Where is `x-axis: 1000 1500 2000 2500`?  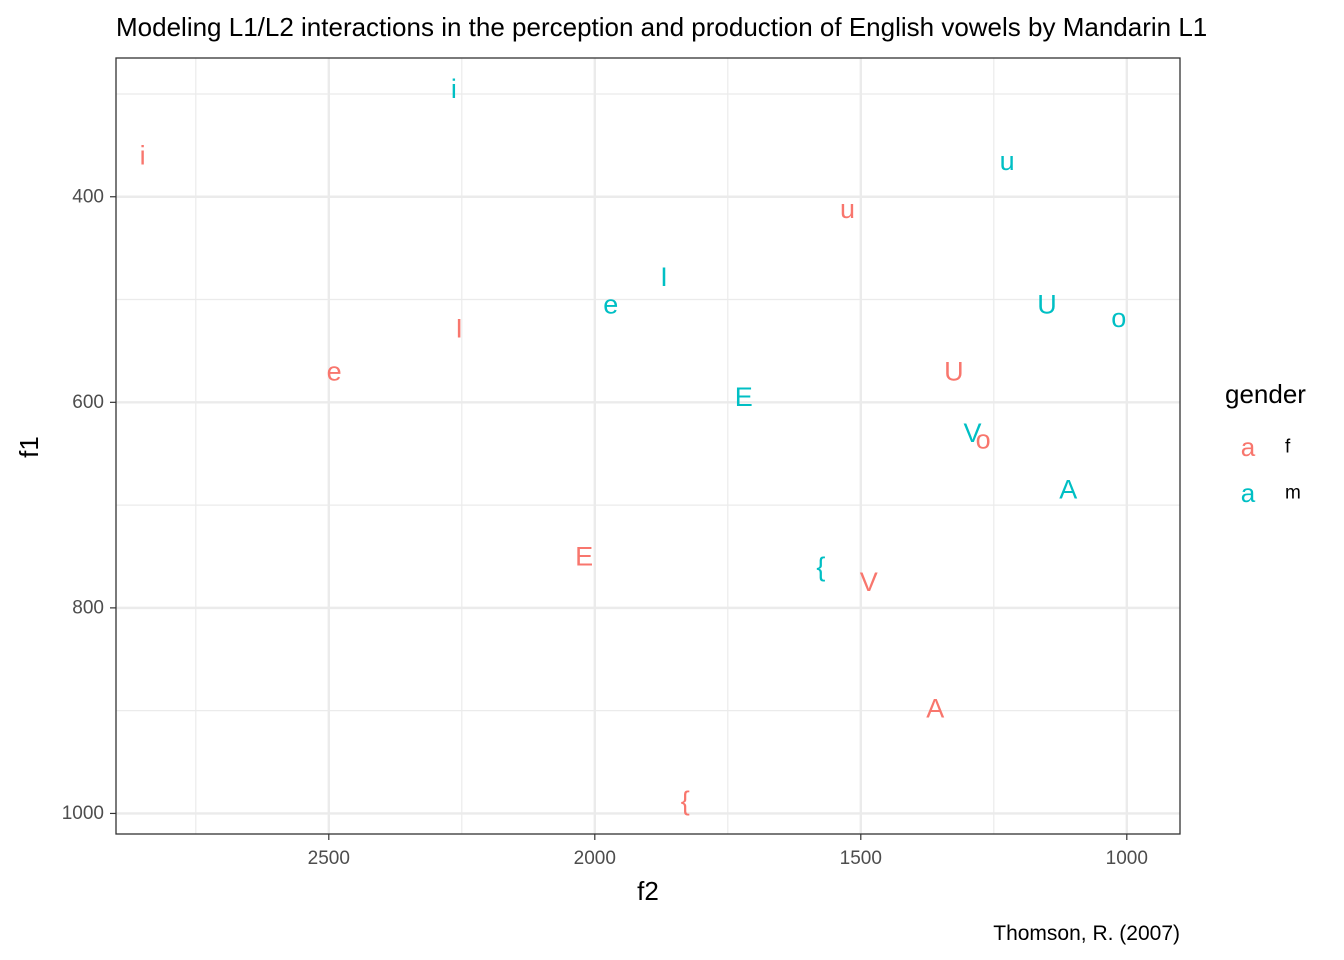 x-axis: 1000 1500 2000 2500 is located at coordinates (728, 851).